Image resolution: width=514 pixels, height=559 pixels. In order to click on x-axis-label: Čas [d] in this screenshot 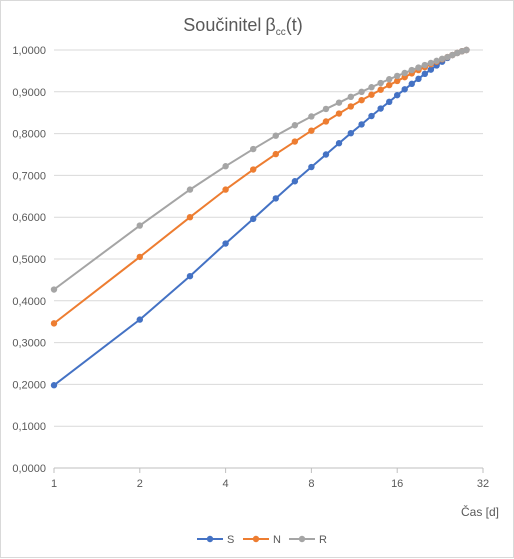, I will do `click(480, 511)`.